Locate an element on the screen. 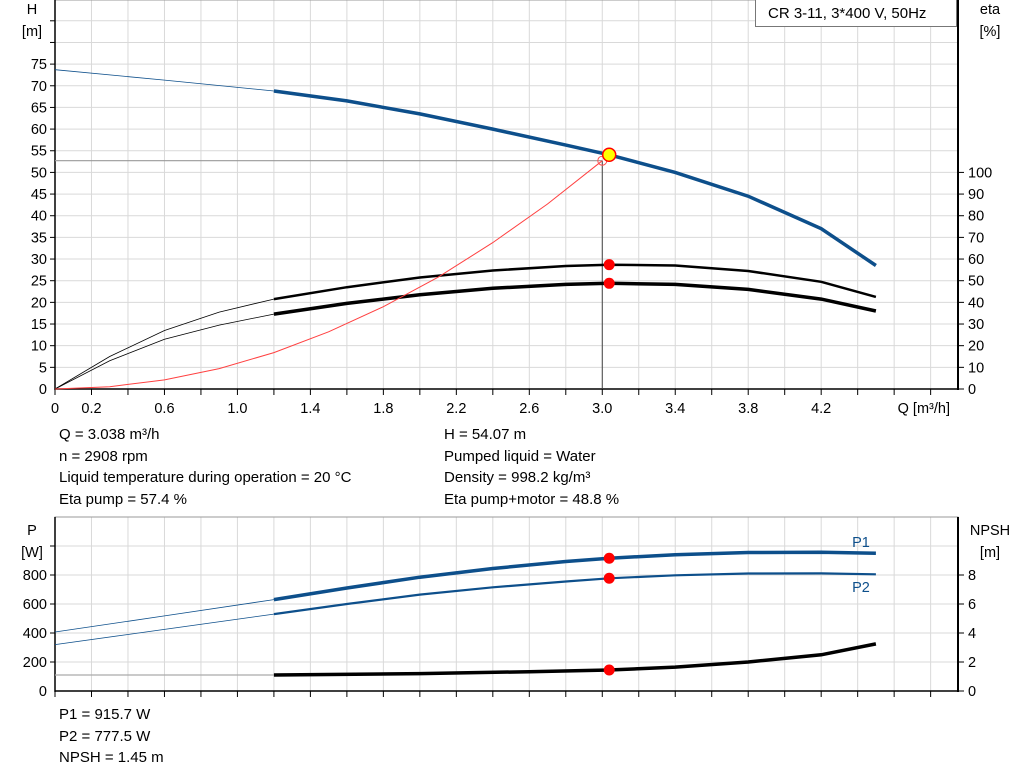 This screenshot has width=1024, height=781. y-left-axis-label: H is located at coordinates (32, 10).